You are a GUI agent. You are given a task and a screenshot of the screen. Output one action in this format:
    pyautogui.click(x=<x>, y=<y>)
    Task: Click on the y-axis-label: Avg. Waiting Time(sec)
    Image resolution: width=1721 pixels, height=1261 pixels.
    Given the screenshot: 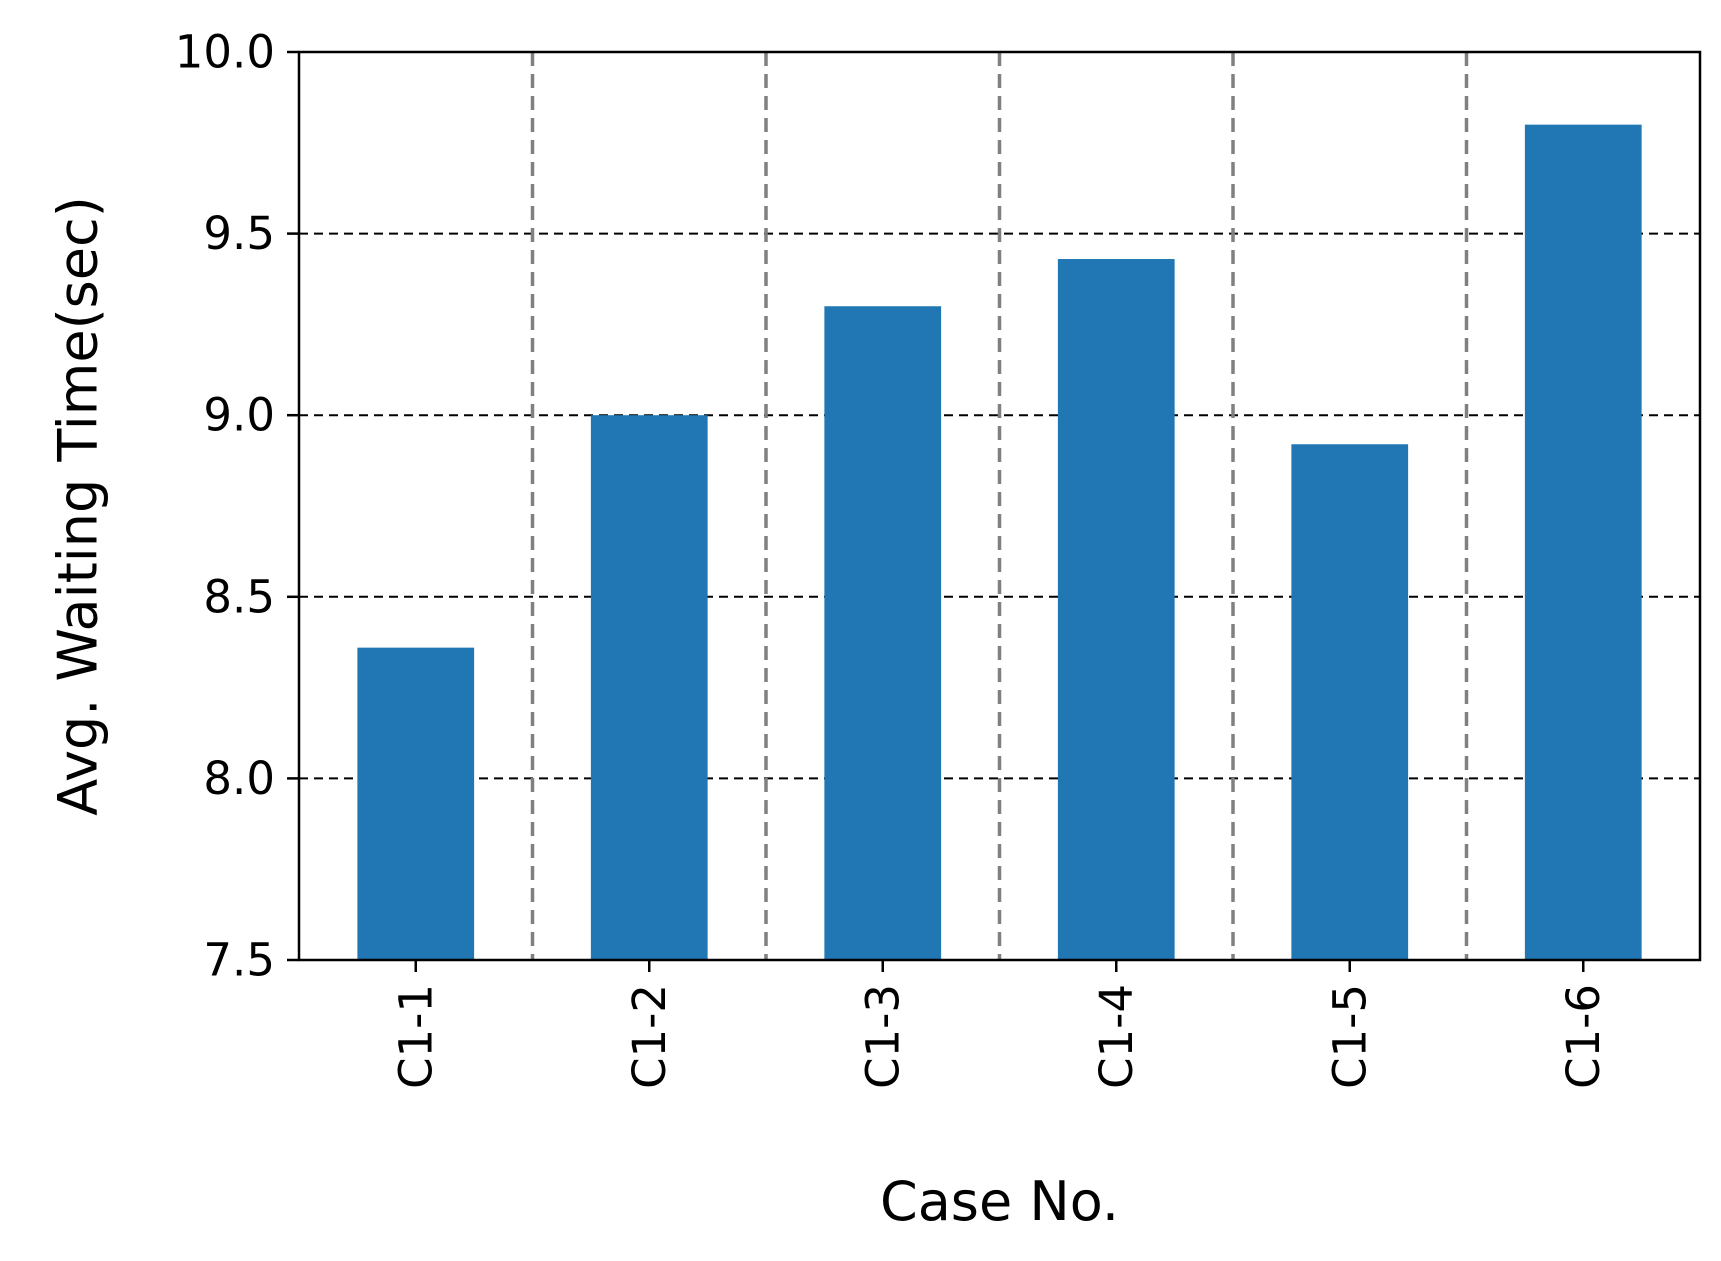 What is the action you would take?
    pyautogui.click(x=78, y=506)
    